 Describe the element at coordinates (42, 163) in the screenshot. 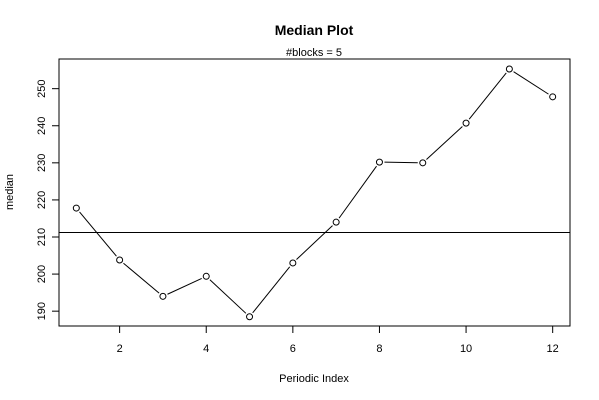

I see `y-tick-label: 230` at that location.